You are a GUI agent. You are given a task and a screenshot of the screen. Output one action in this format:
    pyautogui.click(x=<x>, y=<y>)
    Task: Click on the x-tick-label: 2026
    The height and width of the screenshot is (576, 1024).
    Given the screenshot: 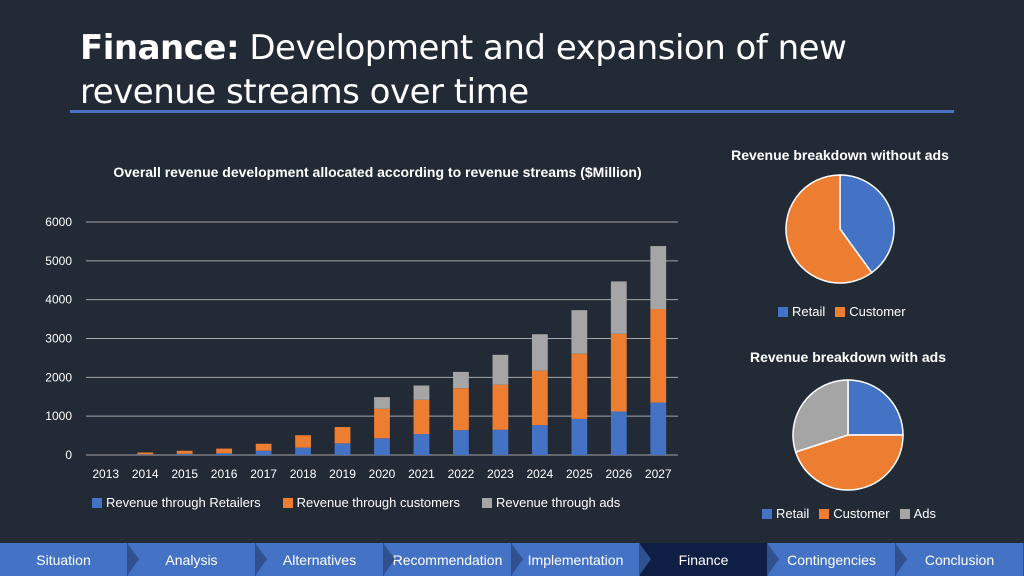 What is the action you would take?
    pyautogui.click(x=618, y=474)
    